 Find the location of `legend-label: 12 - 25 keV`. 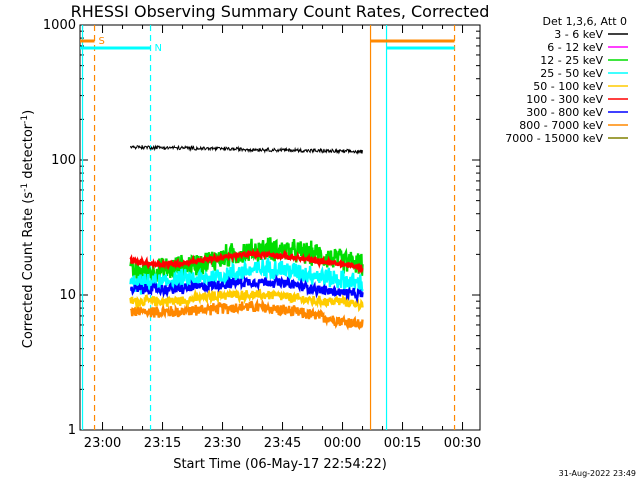

legend-label: 12 - 25 keV is located at coordinates (571, 60).